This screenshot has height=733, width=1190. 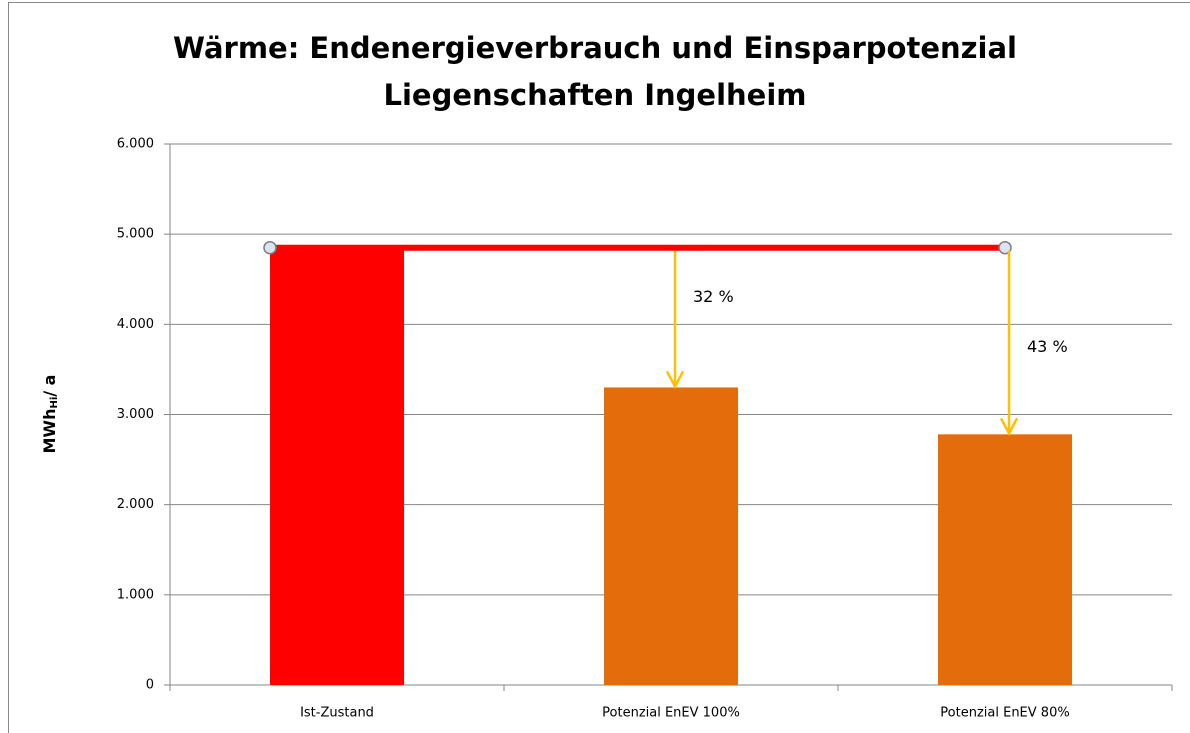 What do you see at coordinates (1004, 713) in the screenshot?
I see `x-tick-label: Potenzial EnEV 80%` at bounding box center [1004, 713].